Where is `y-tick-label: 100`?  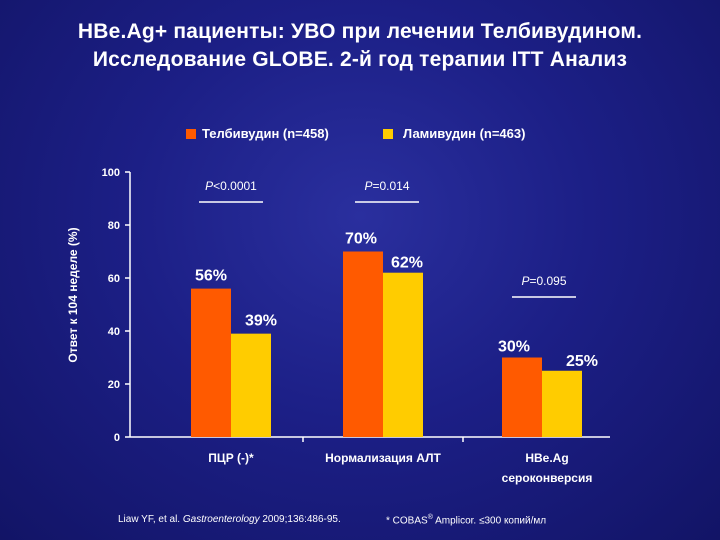
y-tick-label: 100 is located at coordinates (111, 173).